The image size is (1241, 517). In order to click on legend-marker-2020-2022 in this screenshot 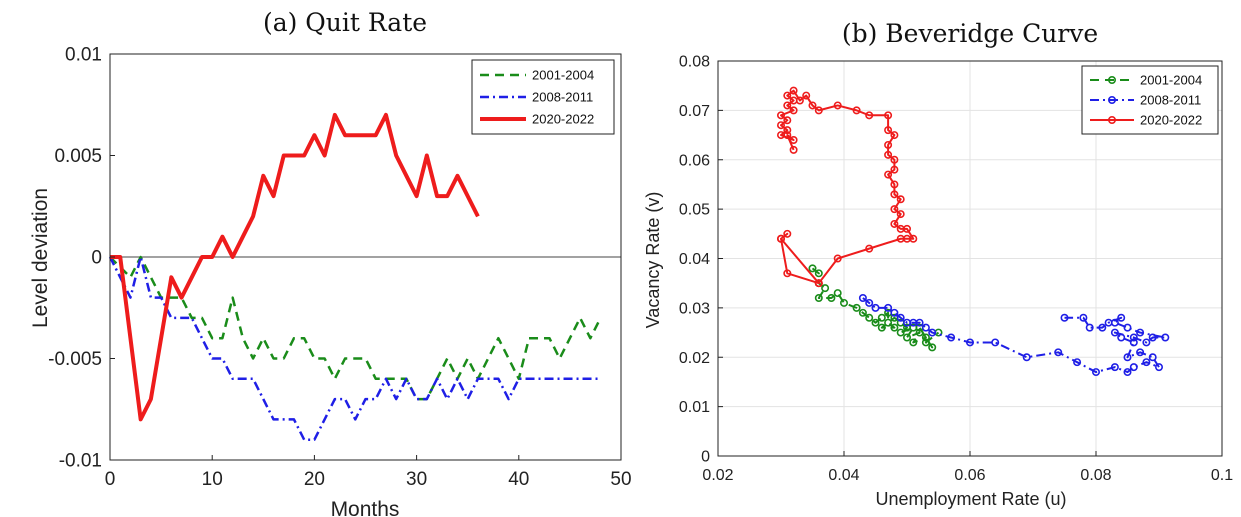, I will do `click(1112, 120)`.